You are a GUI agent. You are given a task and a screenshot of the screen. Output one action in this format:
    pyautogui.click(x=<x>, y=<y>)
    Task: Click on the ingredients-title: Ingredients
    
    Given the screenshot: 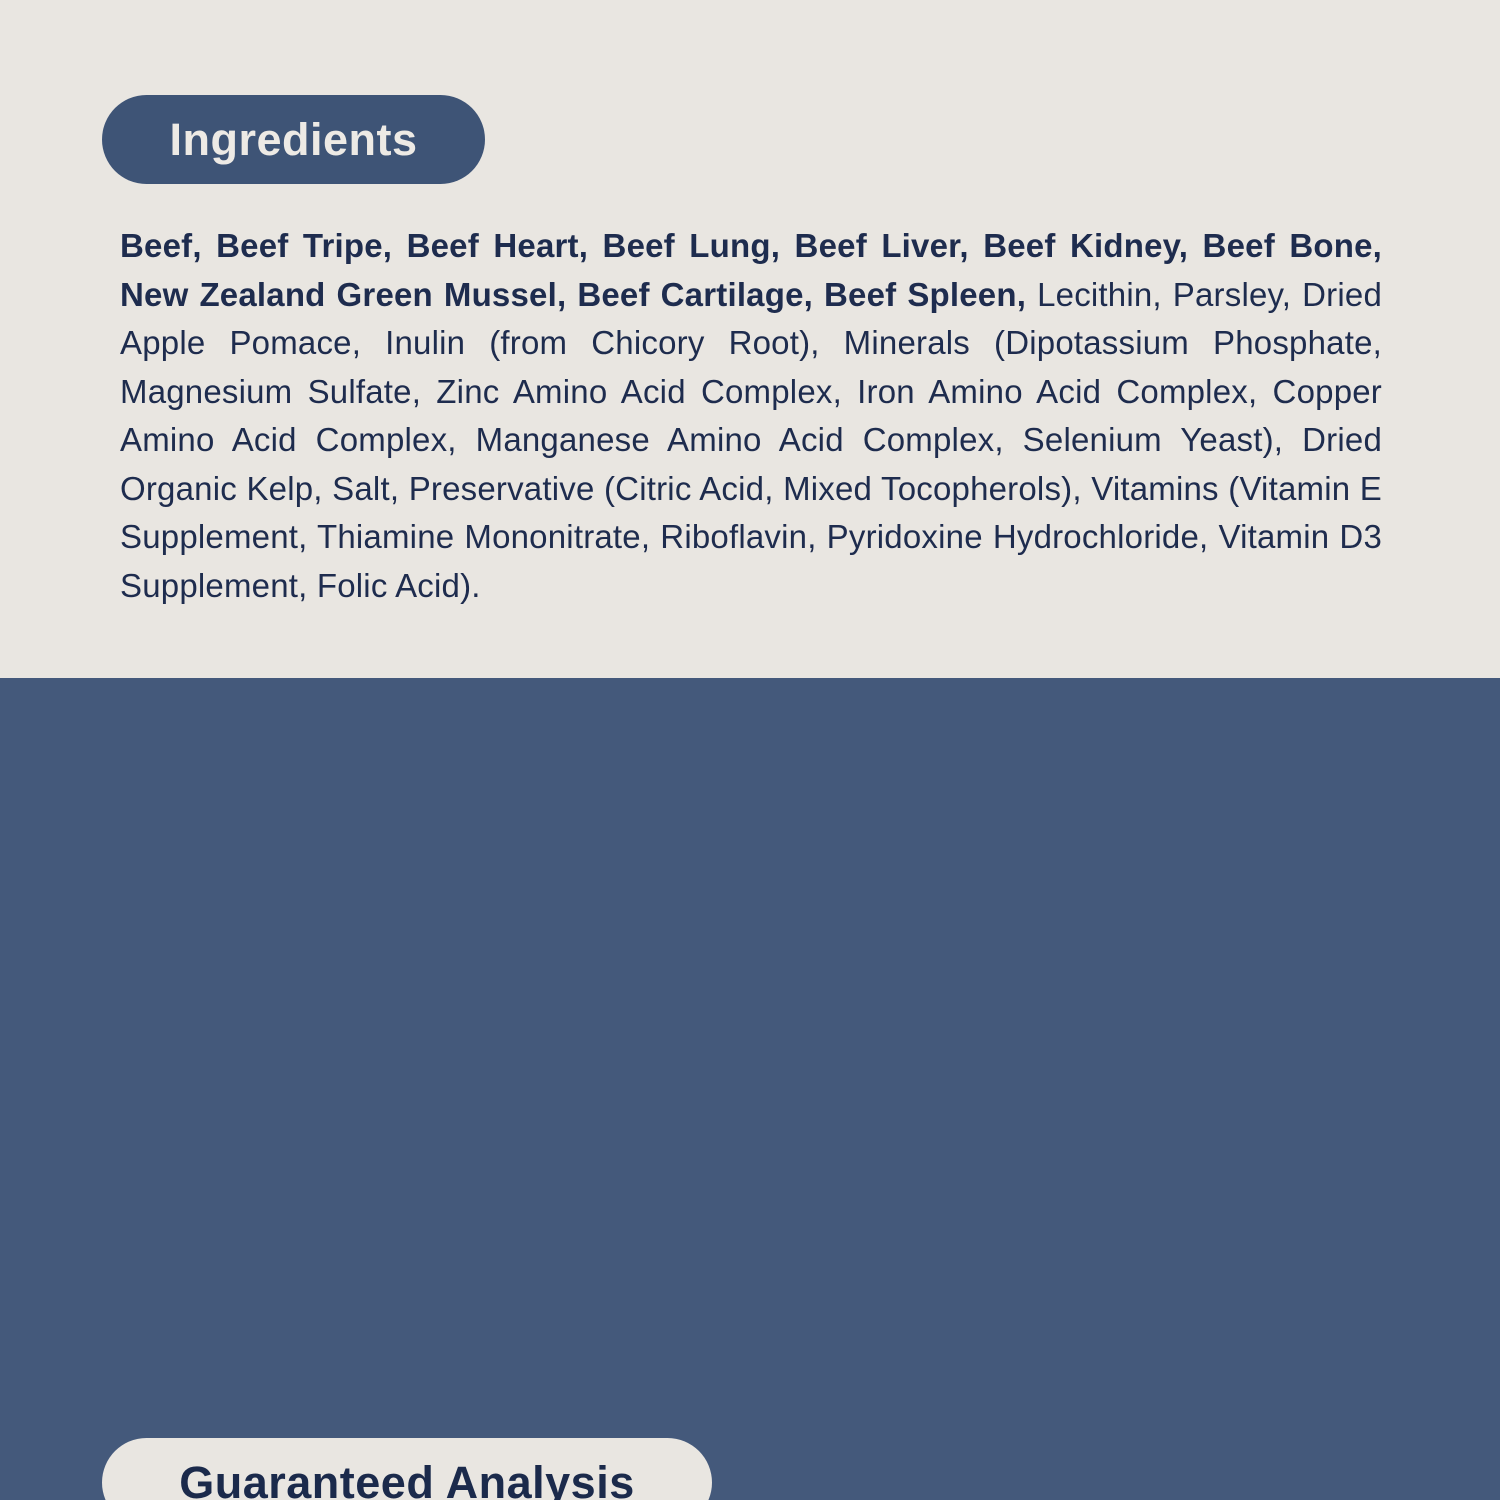 What is the action you would take?
    pyautogui.click(x=293, y=139)
    